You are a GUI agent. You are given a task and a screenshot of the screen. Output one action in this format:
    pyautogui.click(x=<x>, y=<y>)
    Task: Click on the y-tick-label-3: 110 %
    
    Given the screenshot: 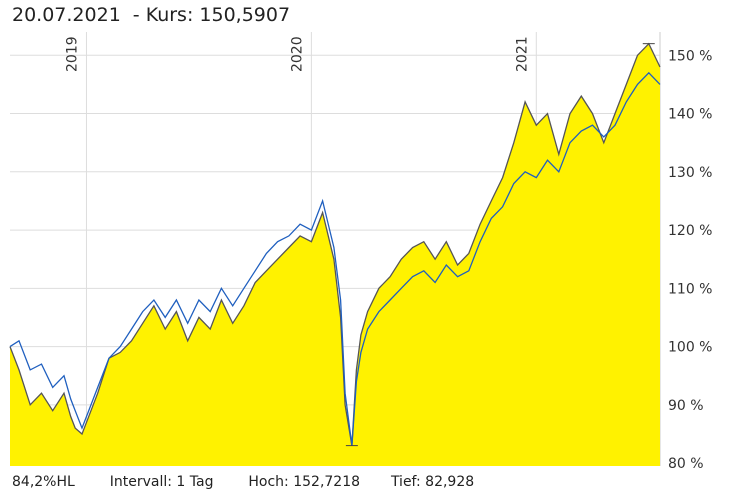 What is the action you would take?
    pyautogui.click(x=690, y=289)
    